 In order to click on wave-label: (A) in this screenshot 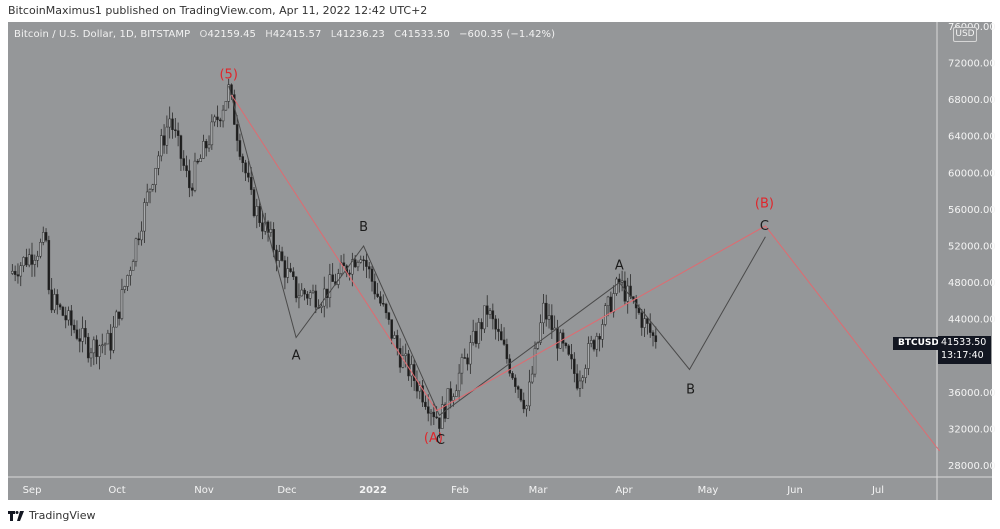, I will do `click(433, 438)`.